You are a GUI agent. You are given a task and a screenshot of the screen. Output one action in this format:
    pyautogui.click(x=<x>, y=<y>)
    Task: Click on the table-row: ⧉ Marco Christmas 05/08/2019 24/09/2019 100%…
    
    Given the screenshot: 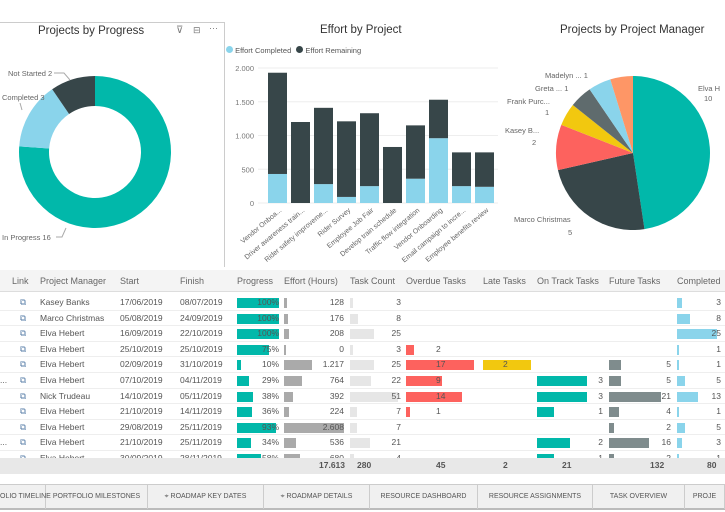 What is the action you would take?
    pyautogui.click(x=362, y=319)
    